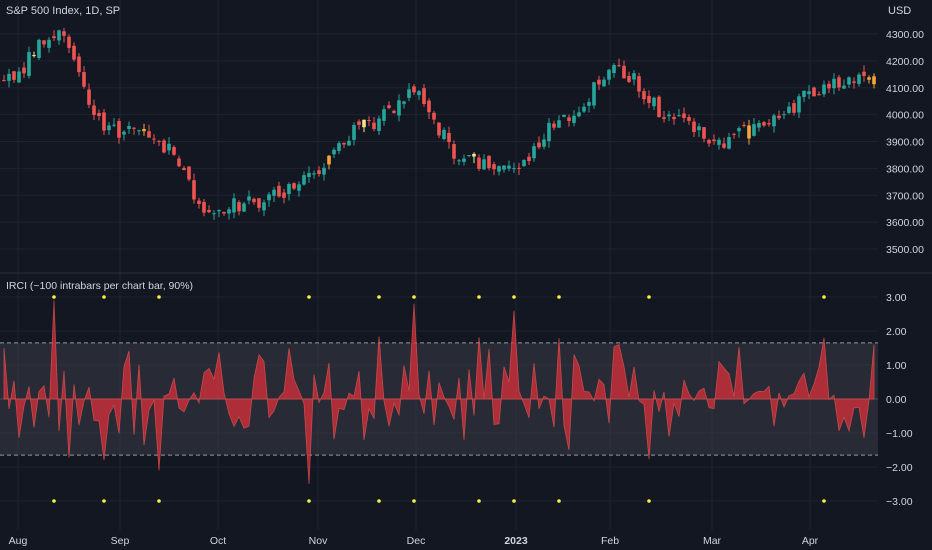  I want to click on indicator-tick-label-1: 2.00, so click(896, 332).